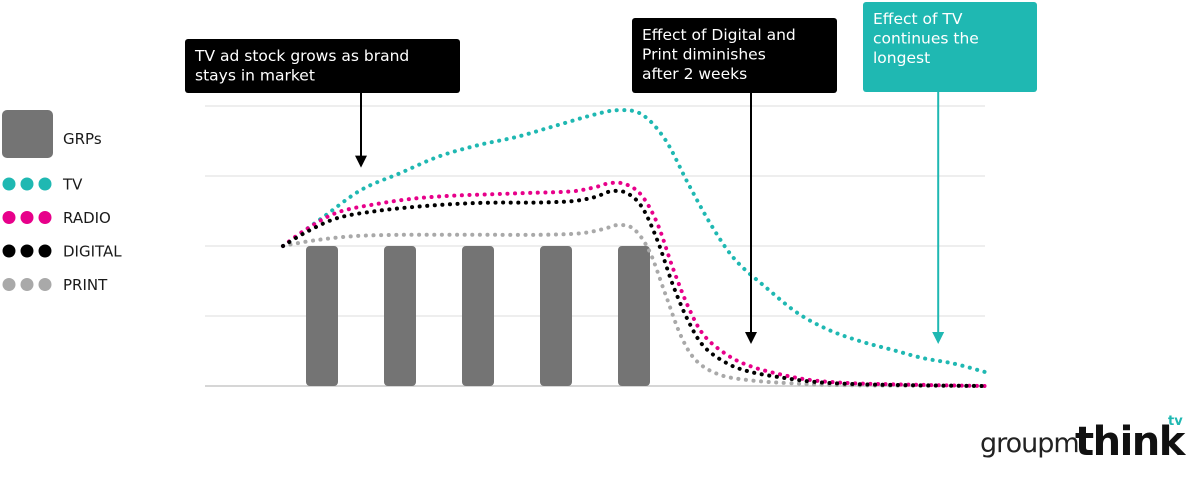 This screenshot has width=1200, height=477. Describe the element at coordinates (85, 285) in the screenshot. I see `legend-label-print: PRINT` at that location.